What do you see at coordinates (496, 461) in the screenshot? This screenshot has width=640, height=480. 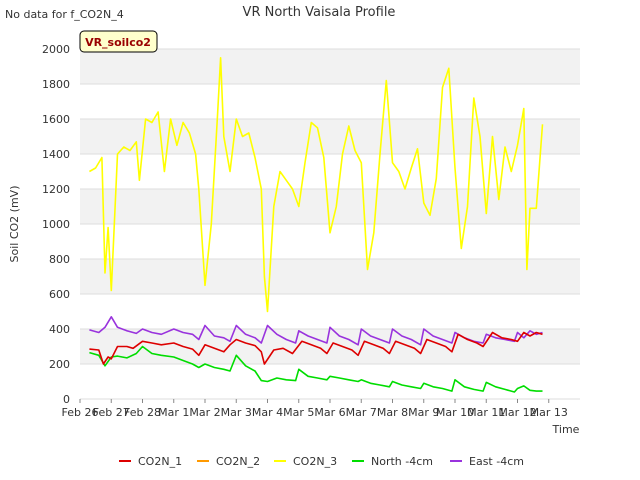 I see `legend-label: East -4cm` at bounding box center [496, 461].